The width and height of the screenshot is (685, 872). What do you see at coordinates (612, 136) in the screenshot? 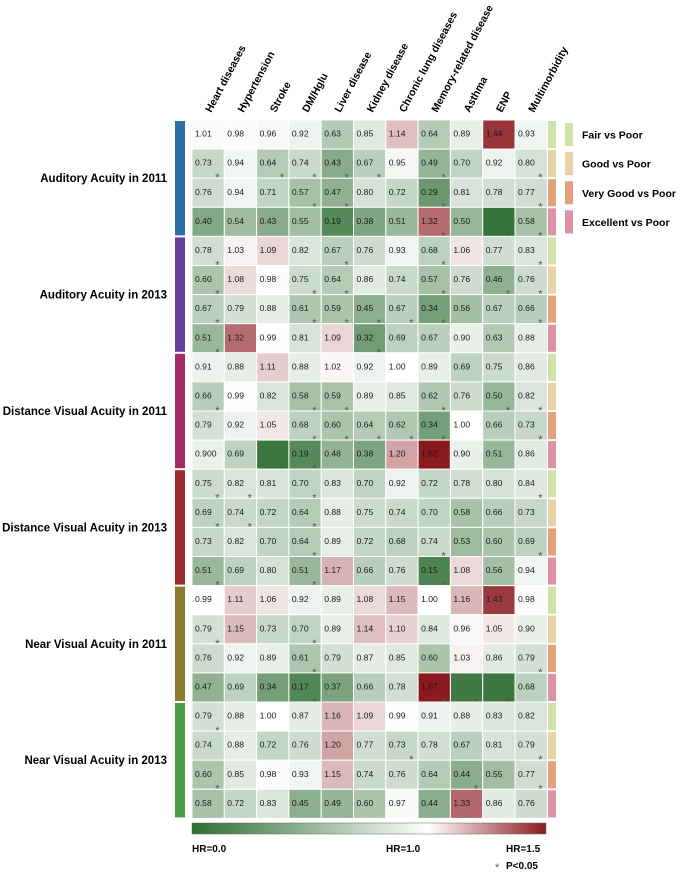
I see `legend-label: Fair vs Poor` at bounding box center [612, 136].